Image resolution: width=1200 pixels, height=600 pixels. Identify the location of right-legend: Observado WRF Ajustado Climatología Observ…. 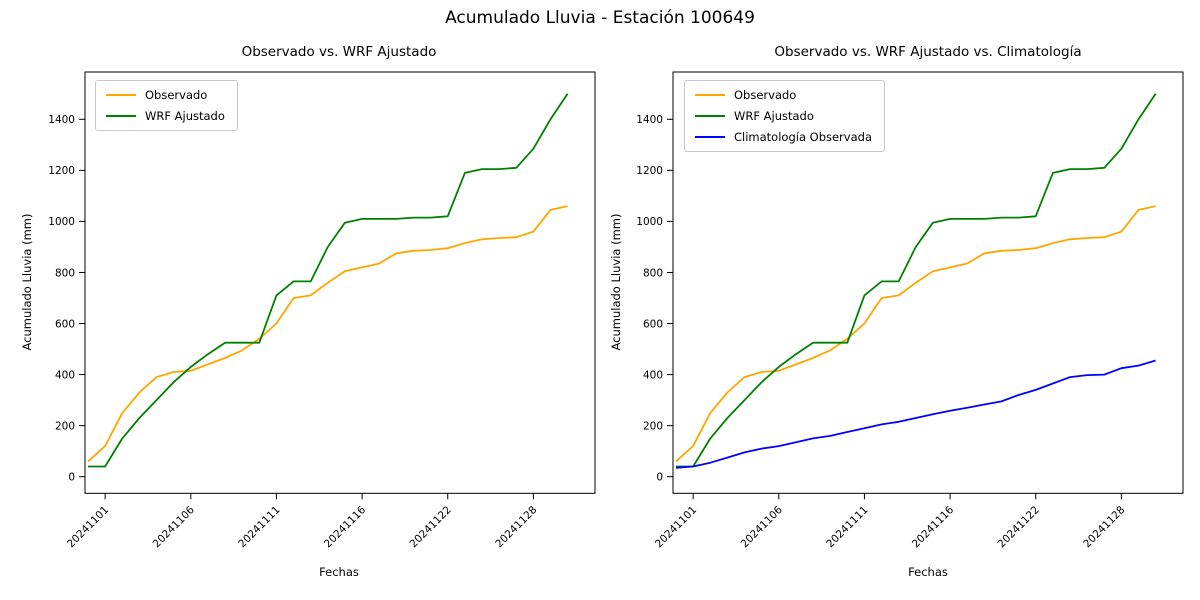
(784, 116).